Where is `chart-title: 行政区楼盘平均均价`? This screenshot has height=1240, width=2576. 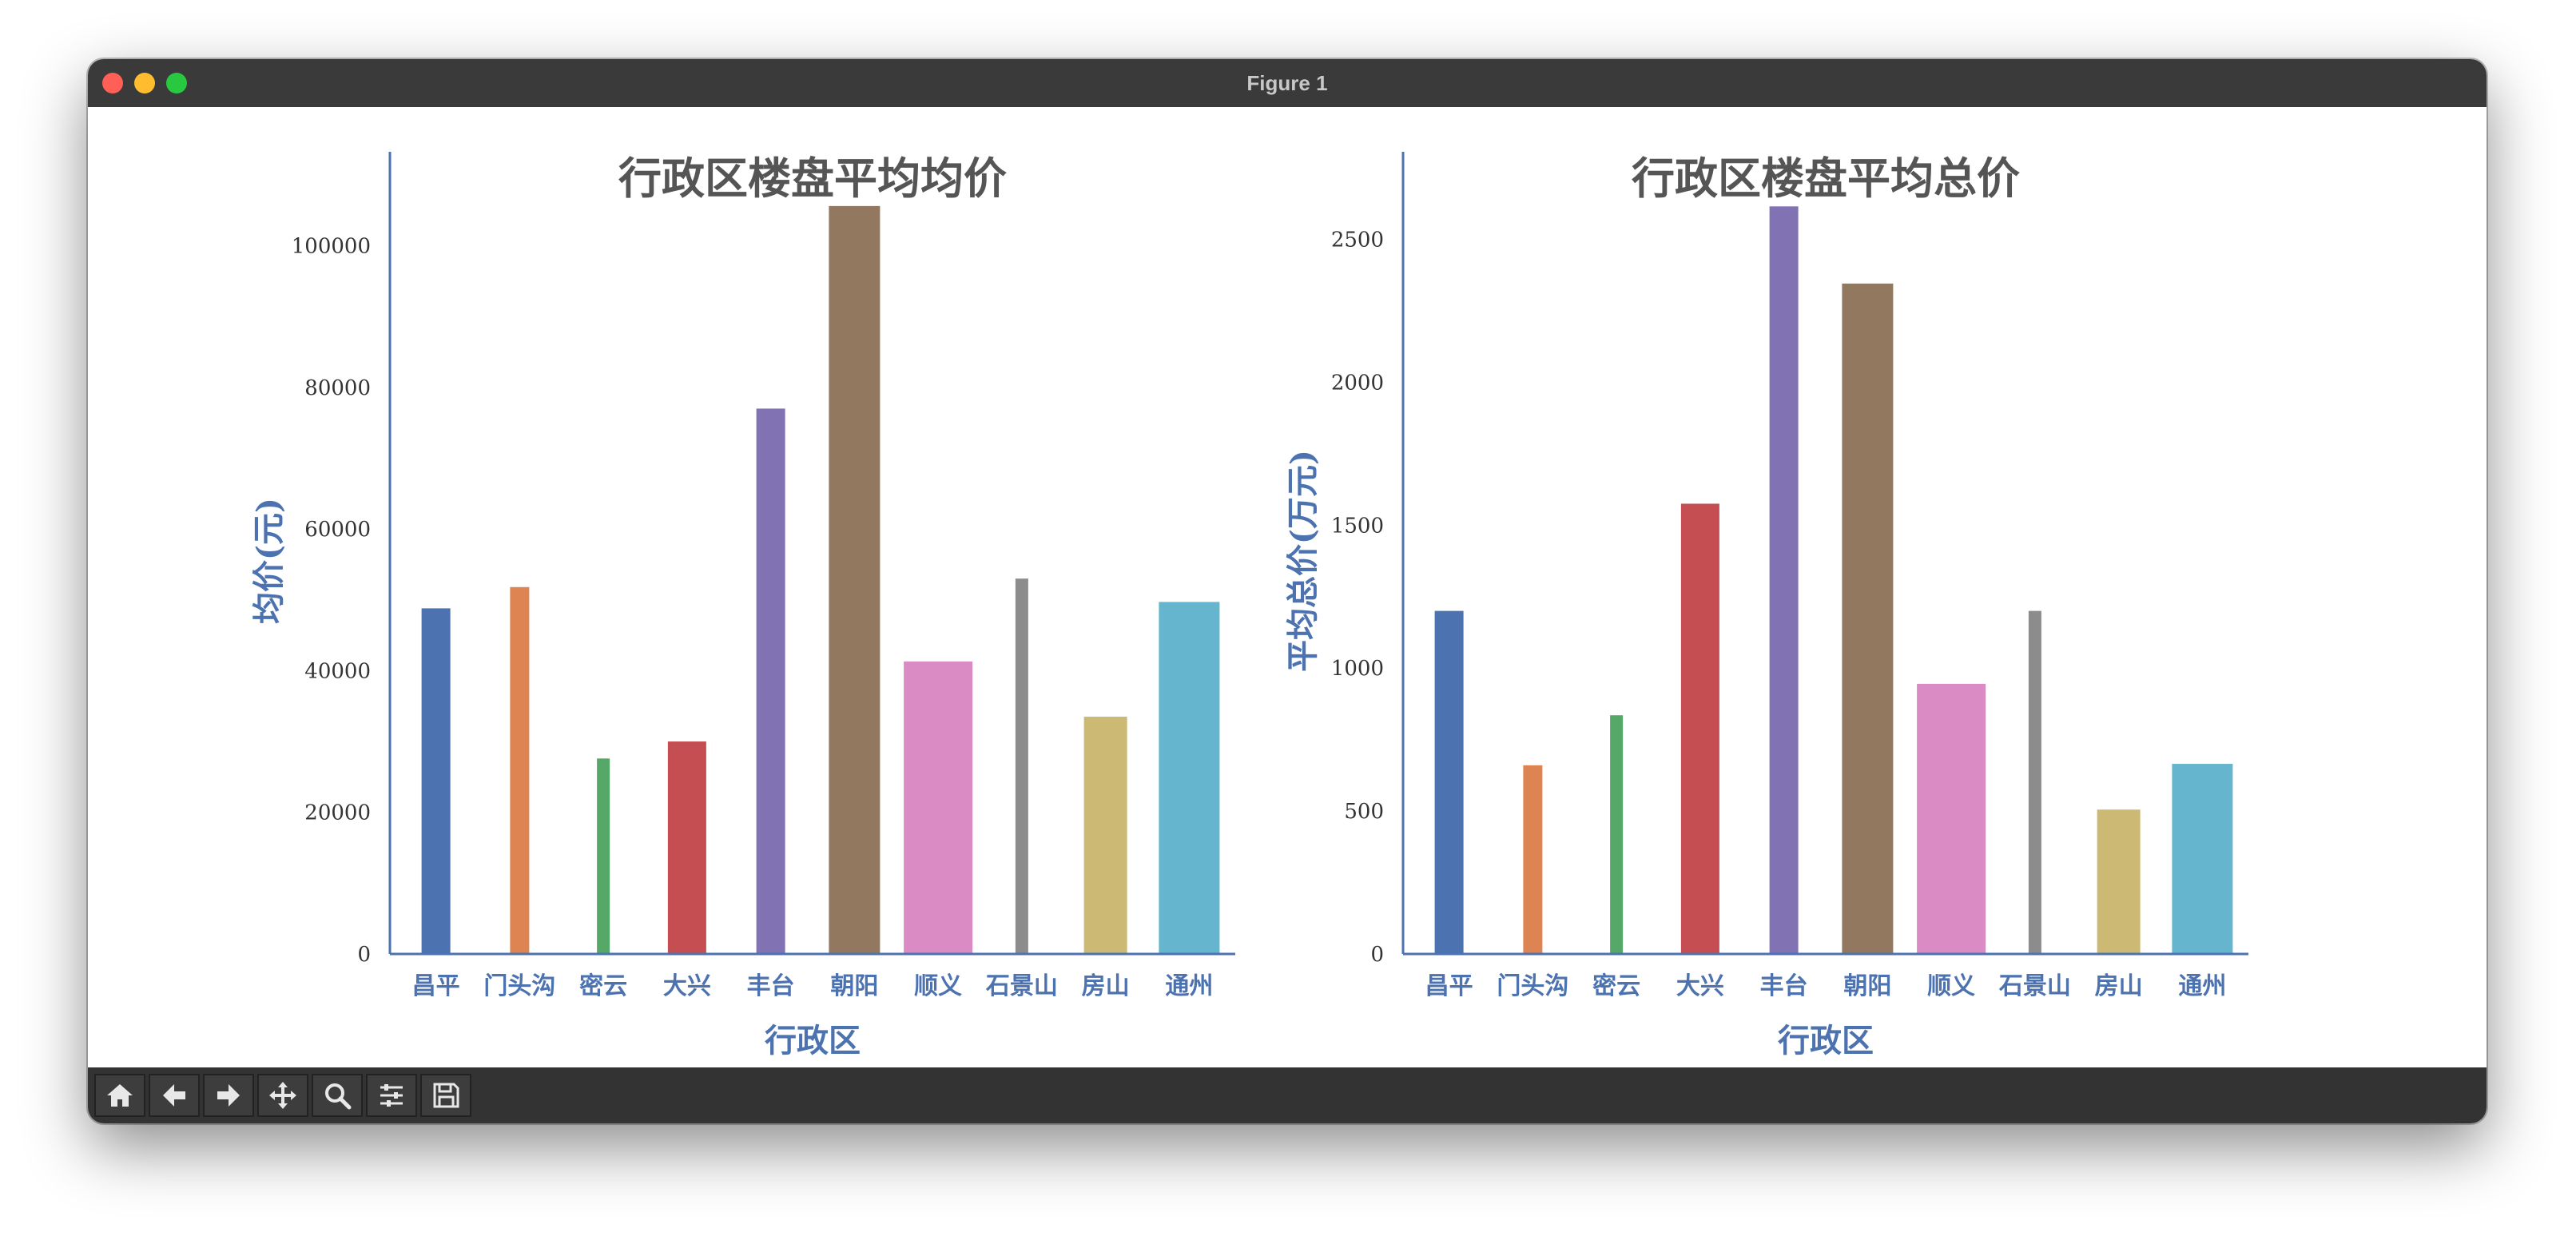
chart-title: 行政区楼盘平均均价 is located at coordinates (812, 179).